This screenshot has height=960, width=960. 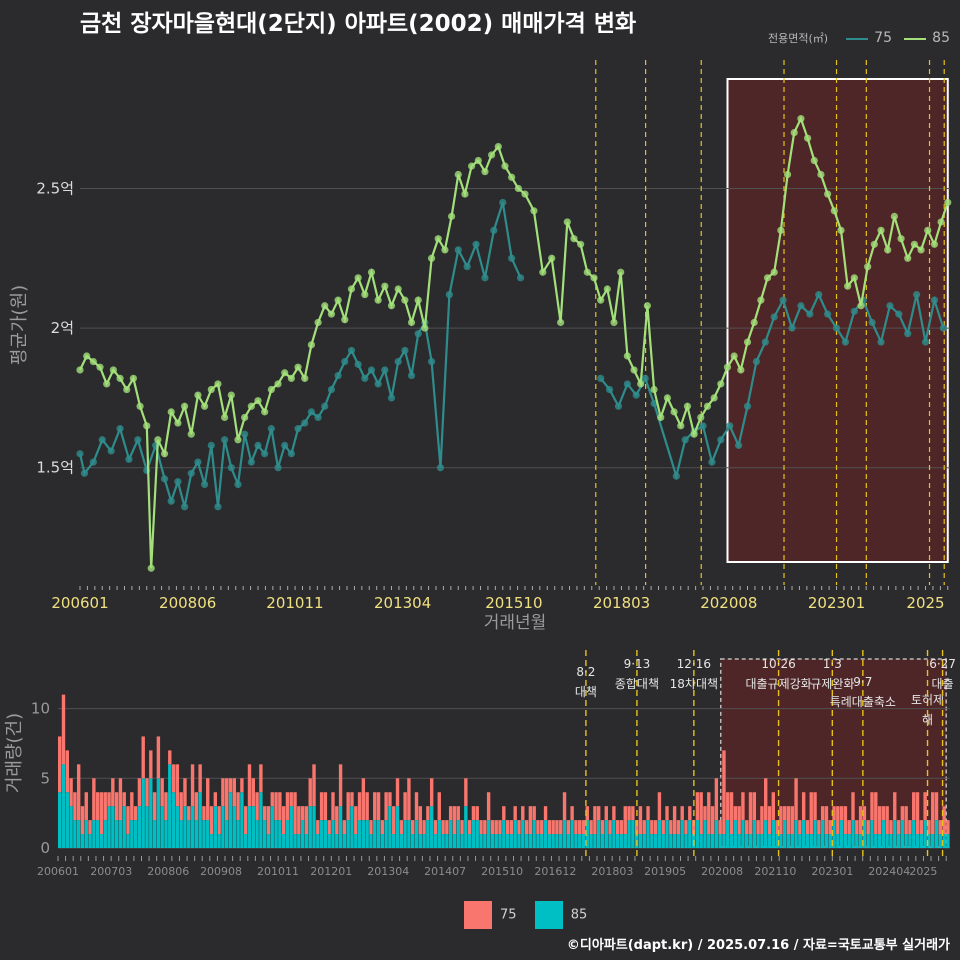 I want to click on volume-event-name: 특례대출축소, so click(x=863, y=702).